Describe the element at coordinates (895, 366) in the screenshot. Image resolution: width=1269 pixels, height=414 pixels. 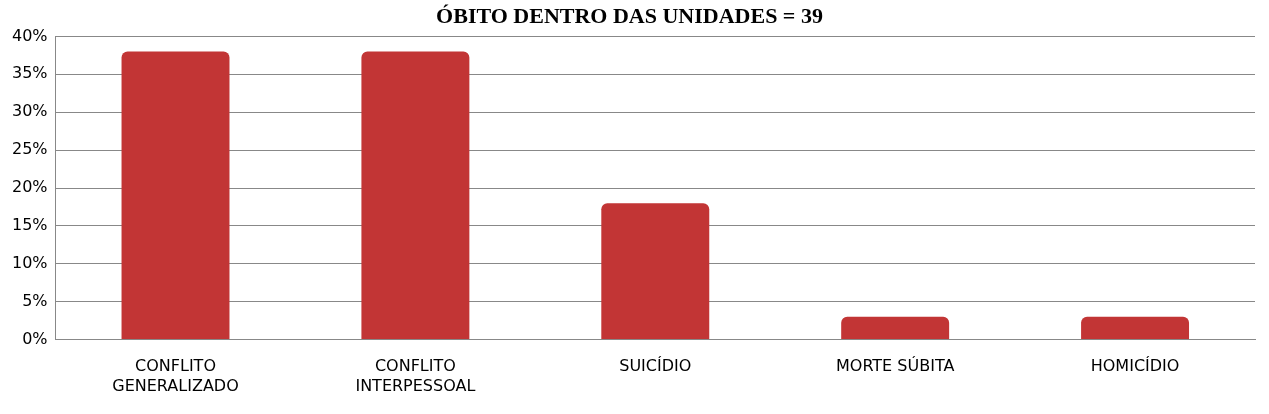
I see `category-label: MORTE SÚBITA` at that location.